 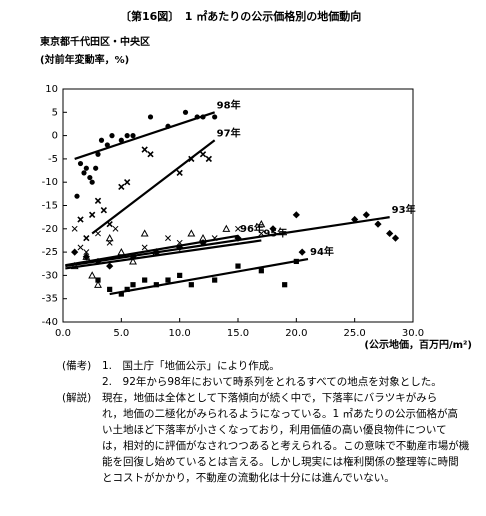 I want to click on x-axis-label: (公示地価，百万円/m²), so click(x=418, y=344).